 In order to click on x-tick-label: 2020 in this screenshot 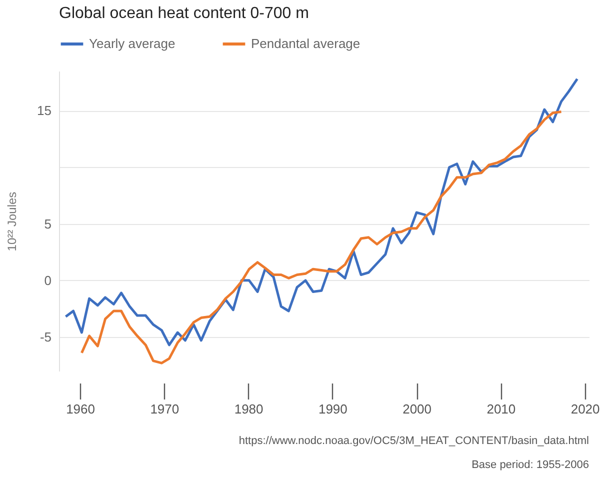, I will do `click(585, 409)`.